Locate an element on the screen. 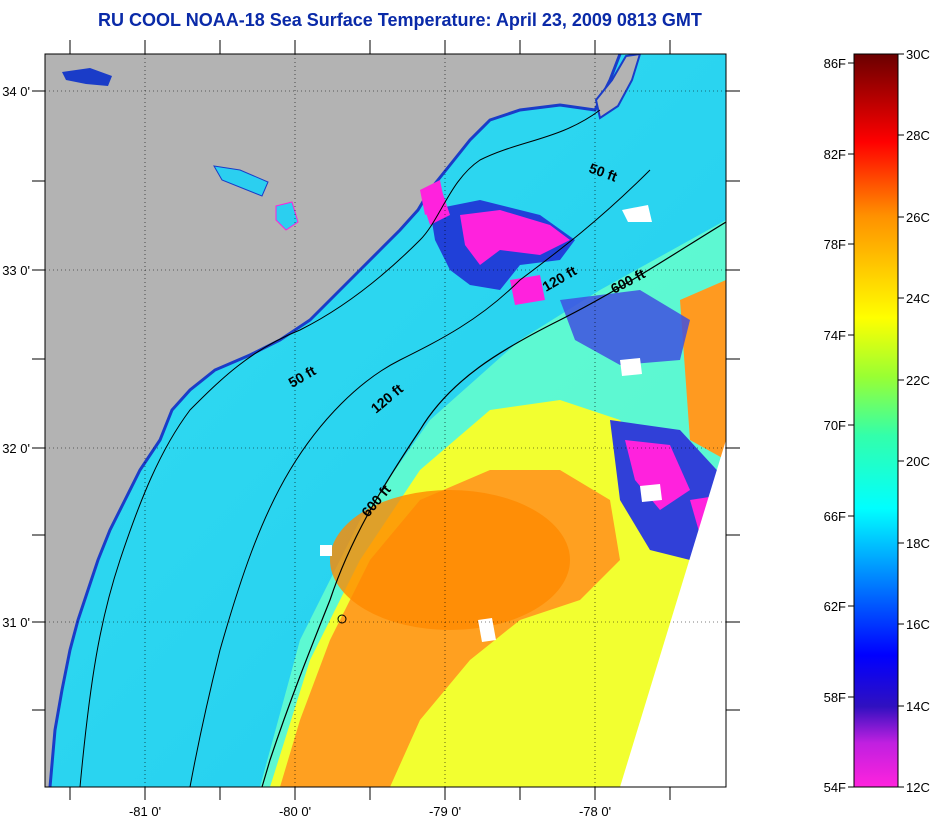 The height and width of the screenshot is (817, 936). colorbar-c-label: 20C is located at coordinates (918, 461).